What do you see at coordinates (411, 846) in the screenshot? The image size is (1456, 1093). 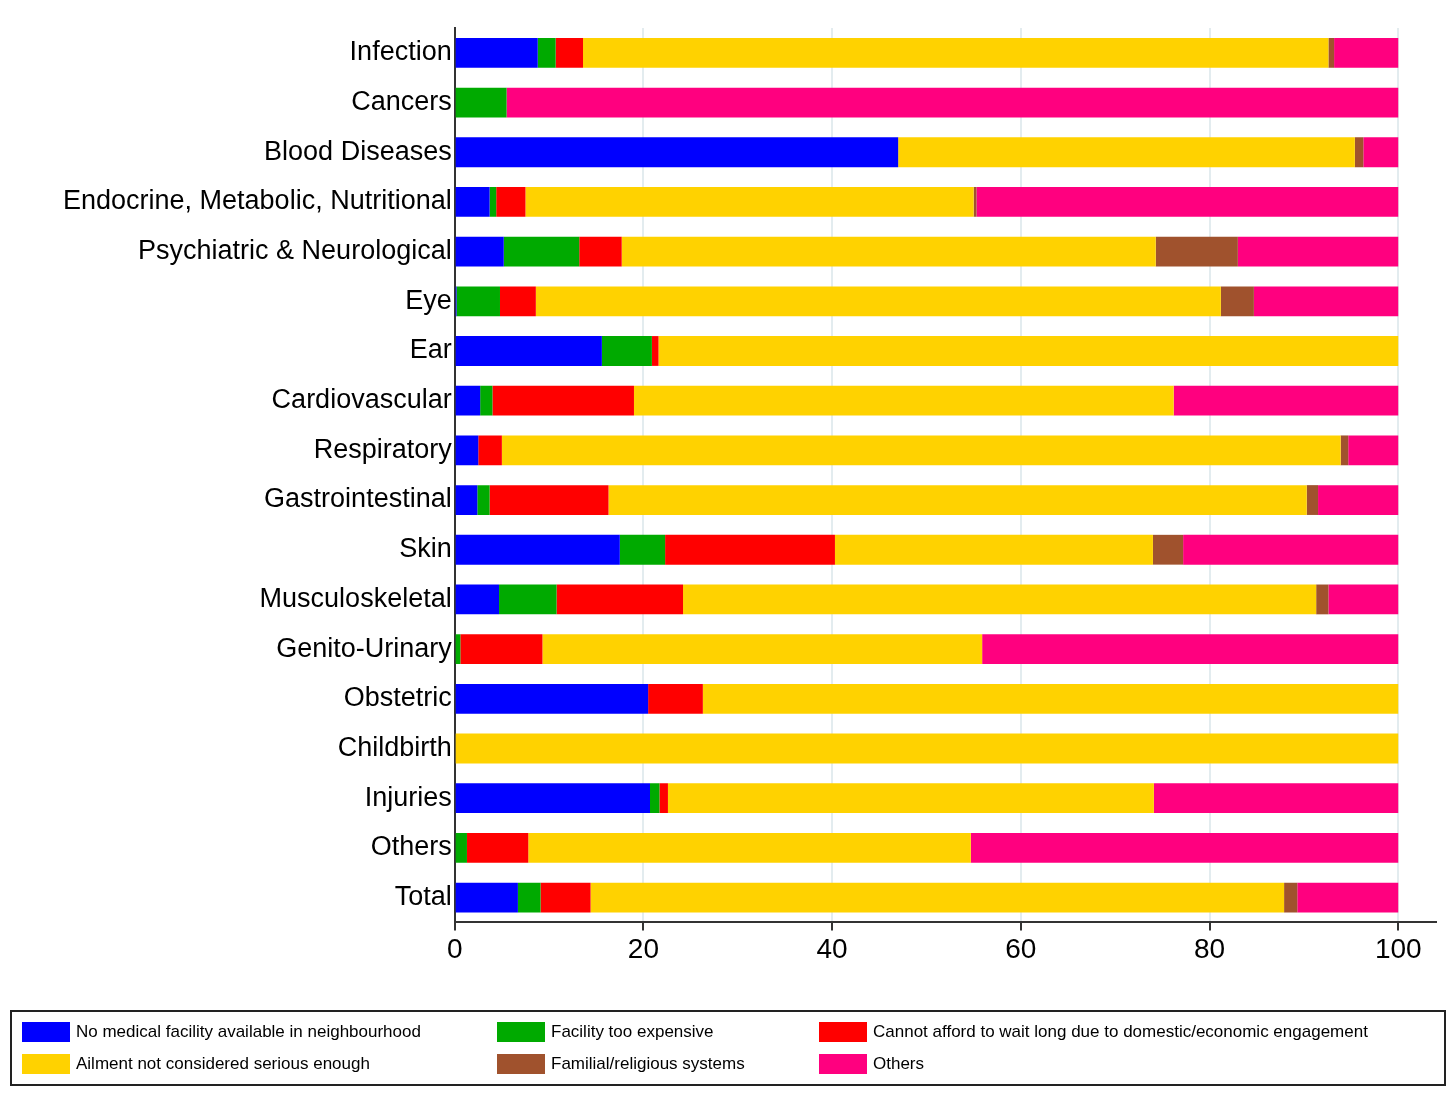 I see `y-tick-label: Others` at bounding box center [411, 846].